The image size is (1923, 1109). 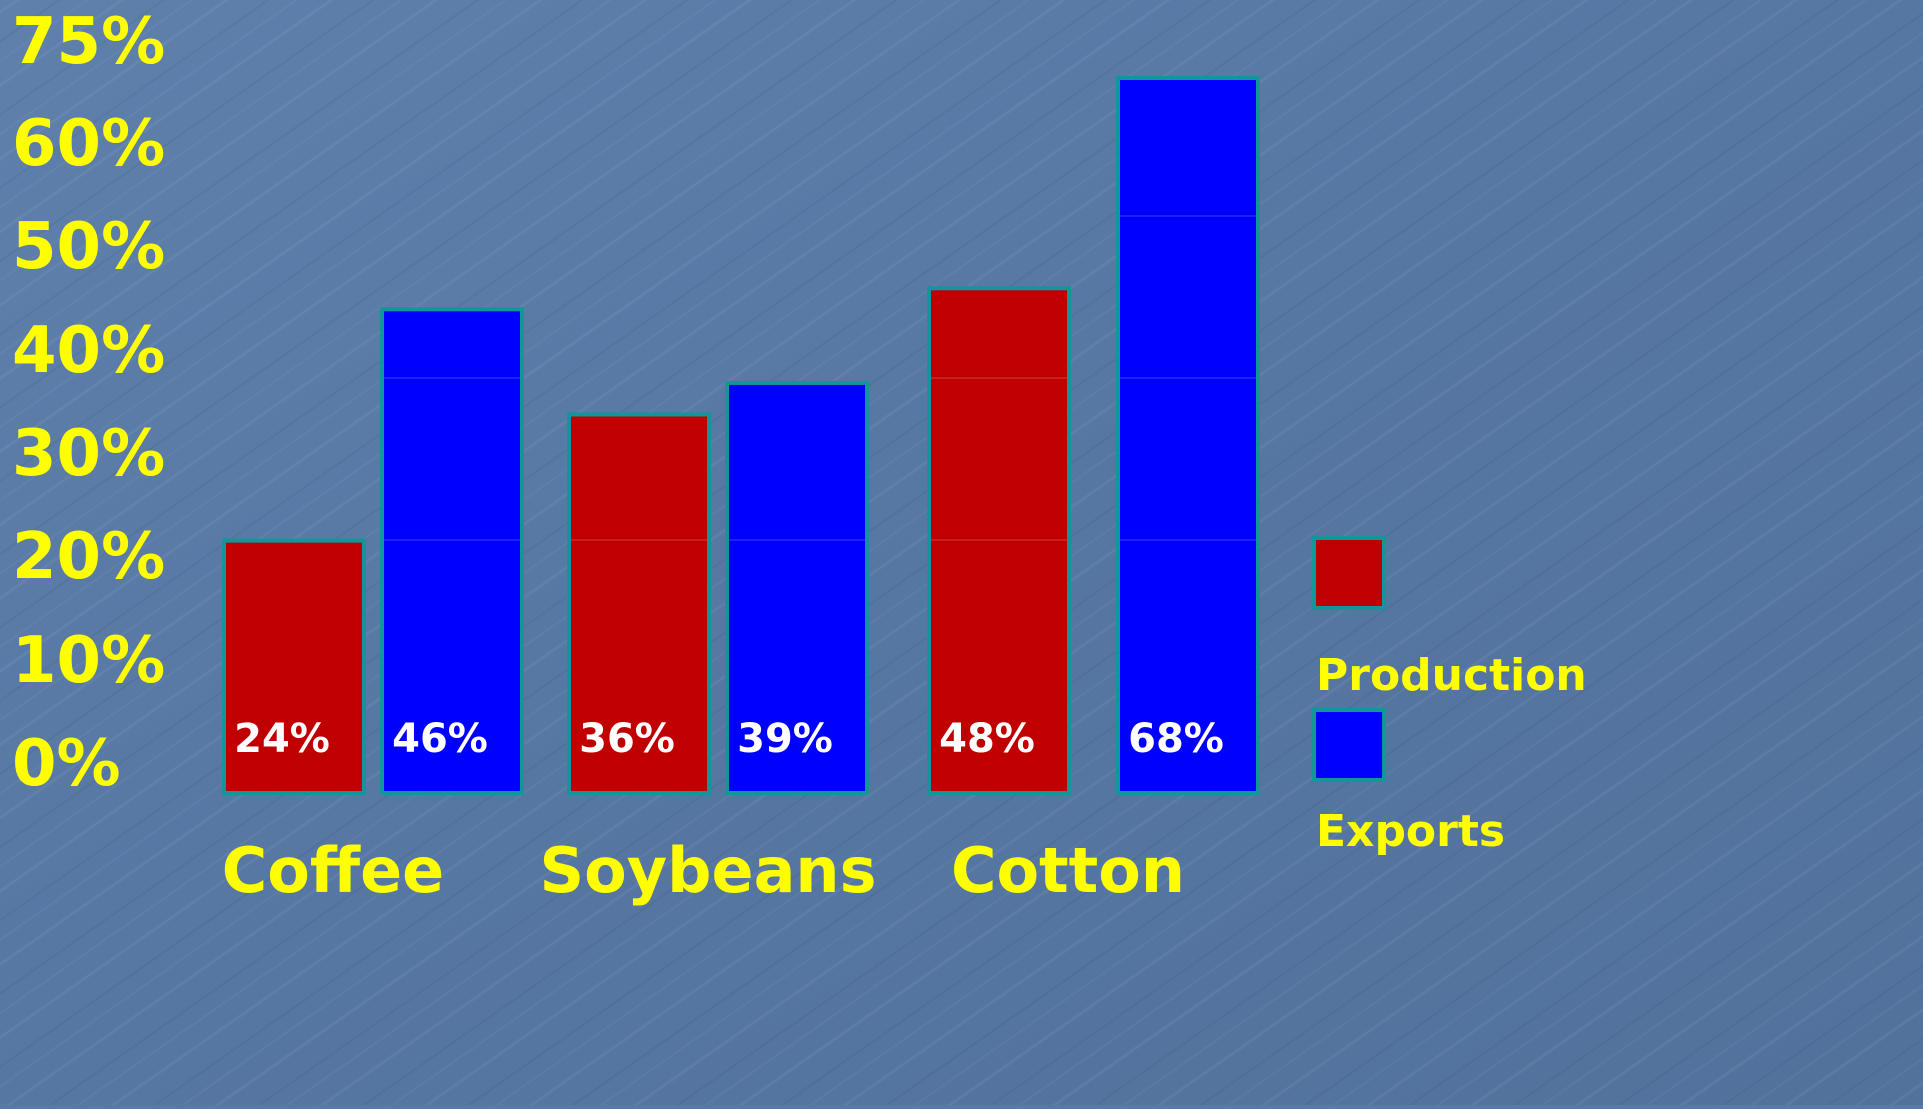 What do you see at coordinates (999, 540) in the screenshot?
I see `bar-production-cotton` at bounding box center [999, 540].